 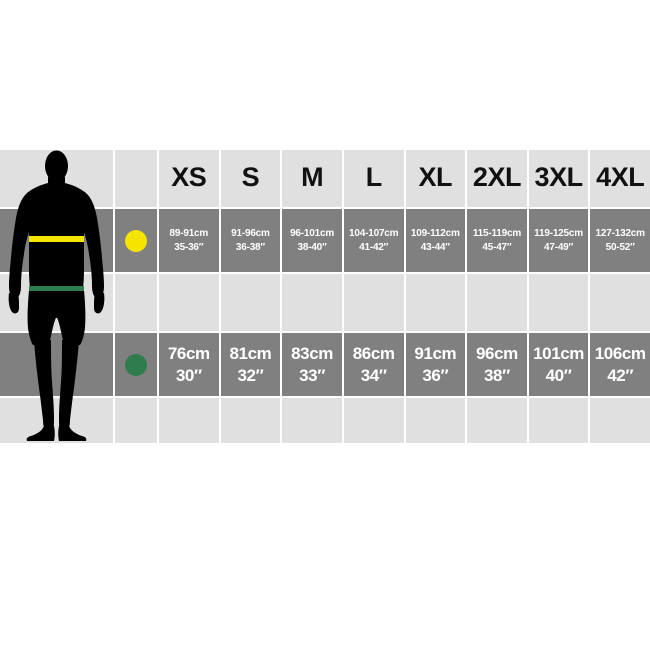 I want to click on chest-cm-4xl: 127-132cm, so click(x=620, y=233).